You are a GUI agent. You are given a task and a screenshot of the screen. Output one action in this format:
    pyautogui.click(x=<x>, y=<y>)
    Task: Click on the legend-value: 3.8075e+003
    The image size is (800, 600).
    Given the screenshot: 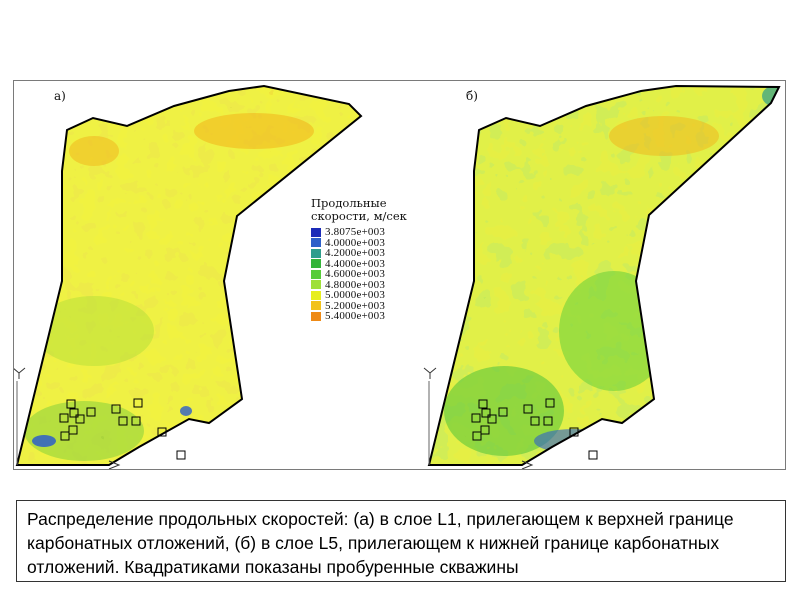 What is the action you would take?
    pyautogui.click(x=355, y=232)
    